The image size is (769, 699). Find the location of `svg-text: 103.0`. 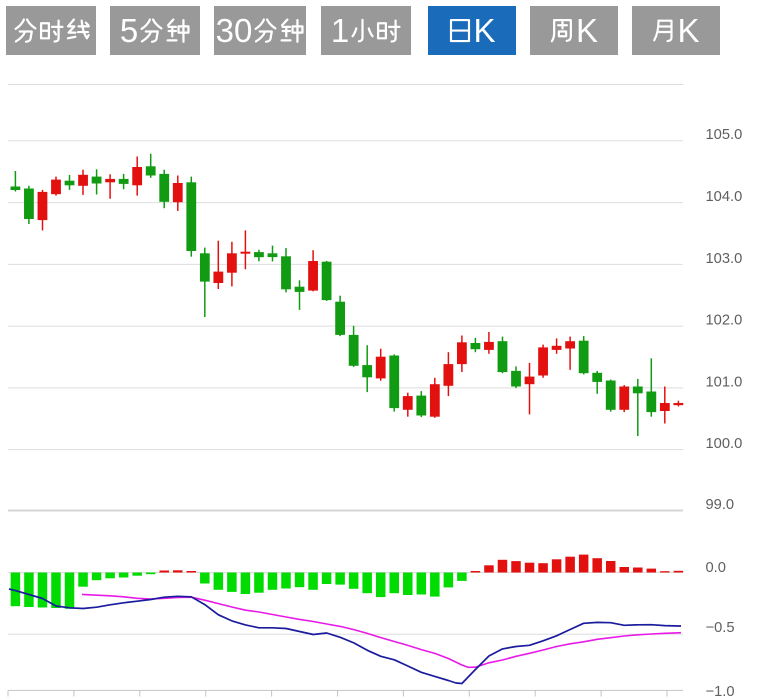

svg-text: 103.0 is located at coordinates (724, 259).